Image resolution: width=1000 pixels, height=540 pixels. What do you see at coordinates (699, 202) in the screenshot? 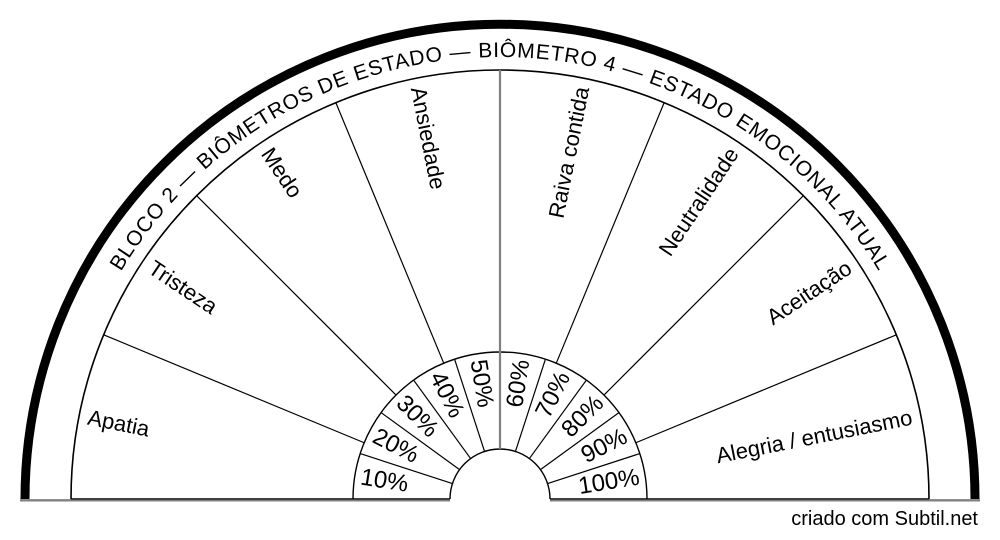
I see `sector-label-neutralidade: Neutralidade` at bounding box center [699, 202].